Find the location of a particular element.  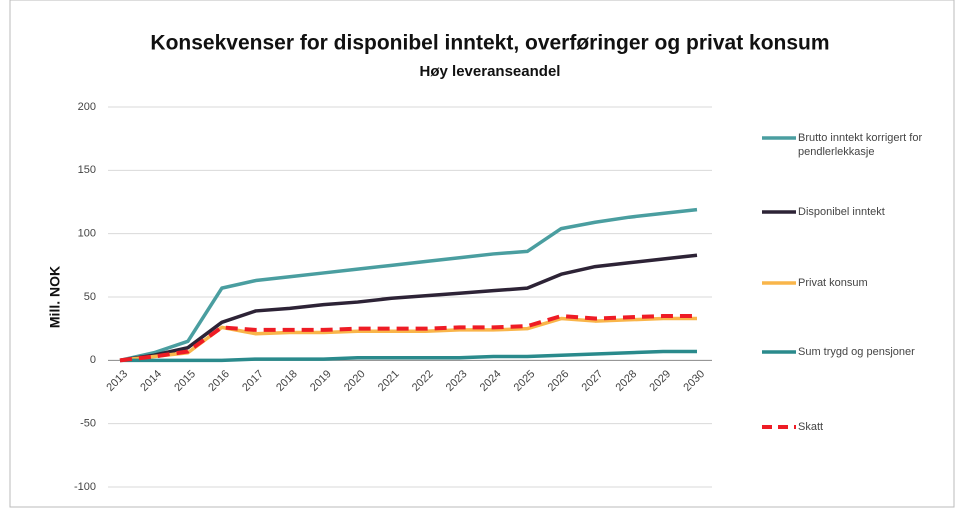

x-tick-label: 2013 is located at coordinates (117, 381).